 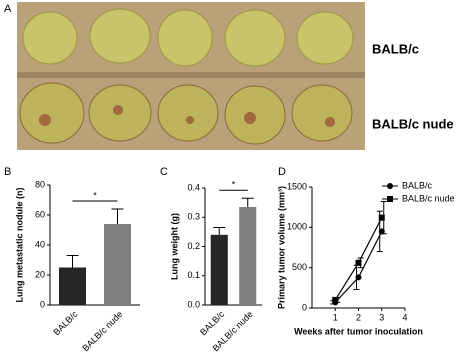 I want to click on x-tick-label: 1, so click(x=335, y=317).